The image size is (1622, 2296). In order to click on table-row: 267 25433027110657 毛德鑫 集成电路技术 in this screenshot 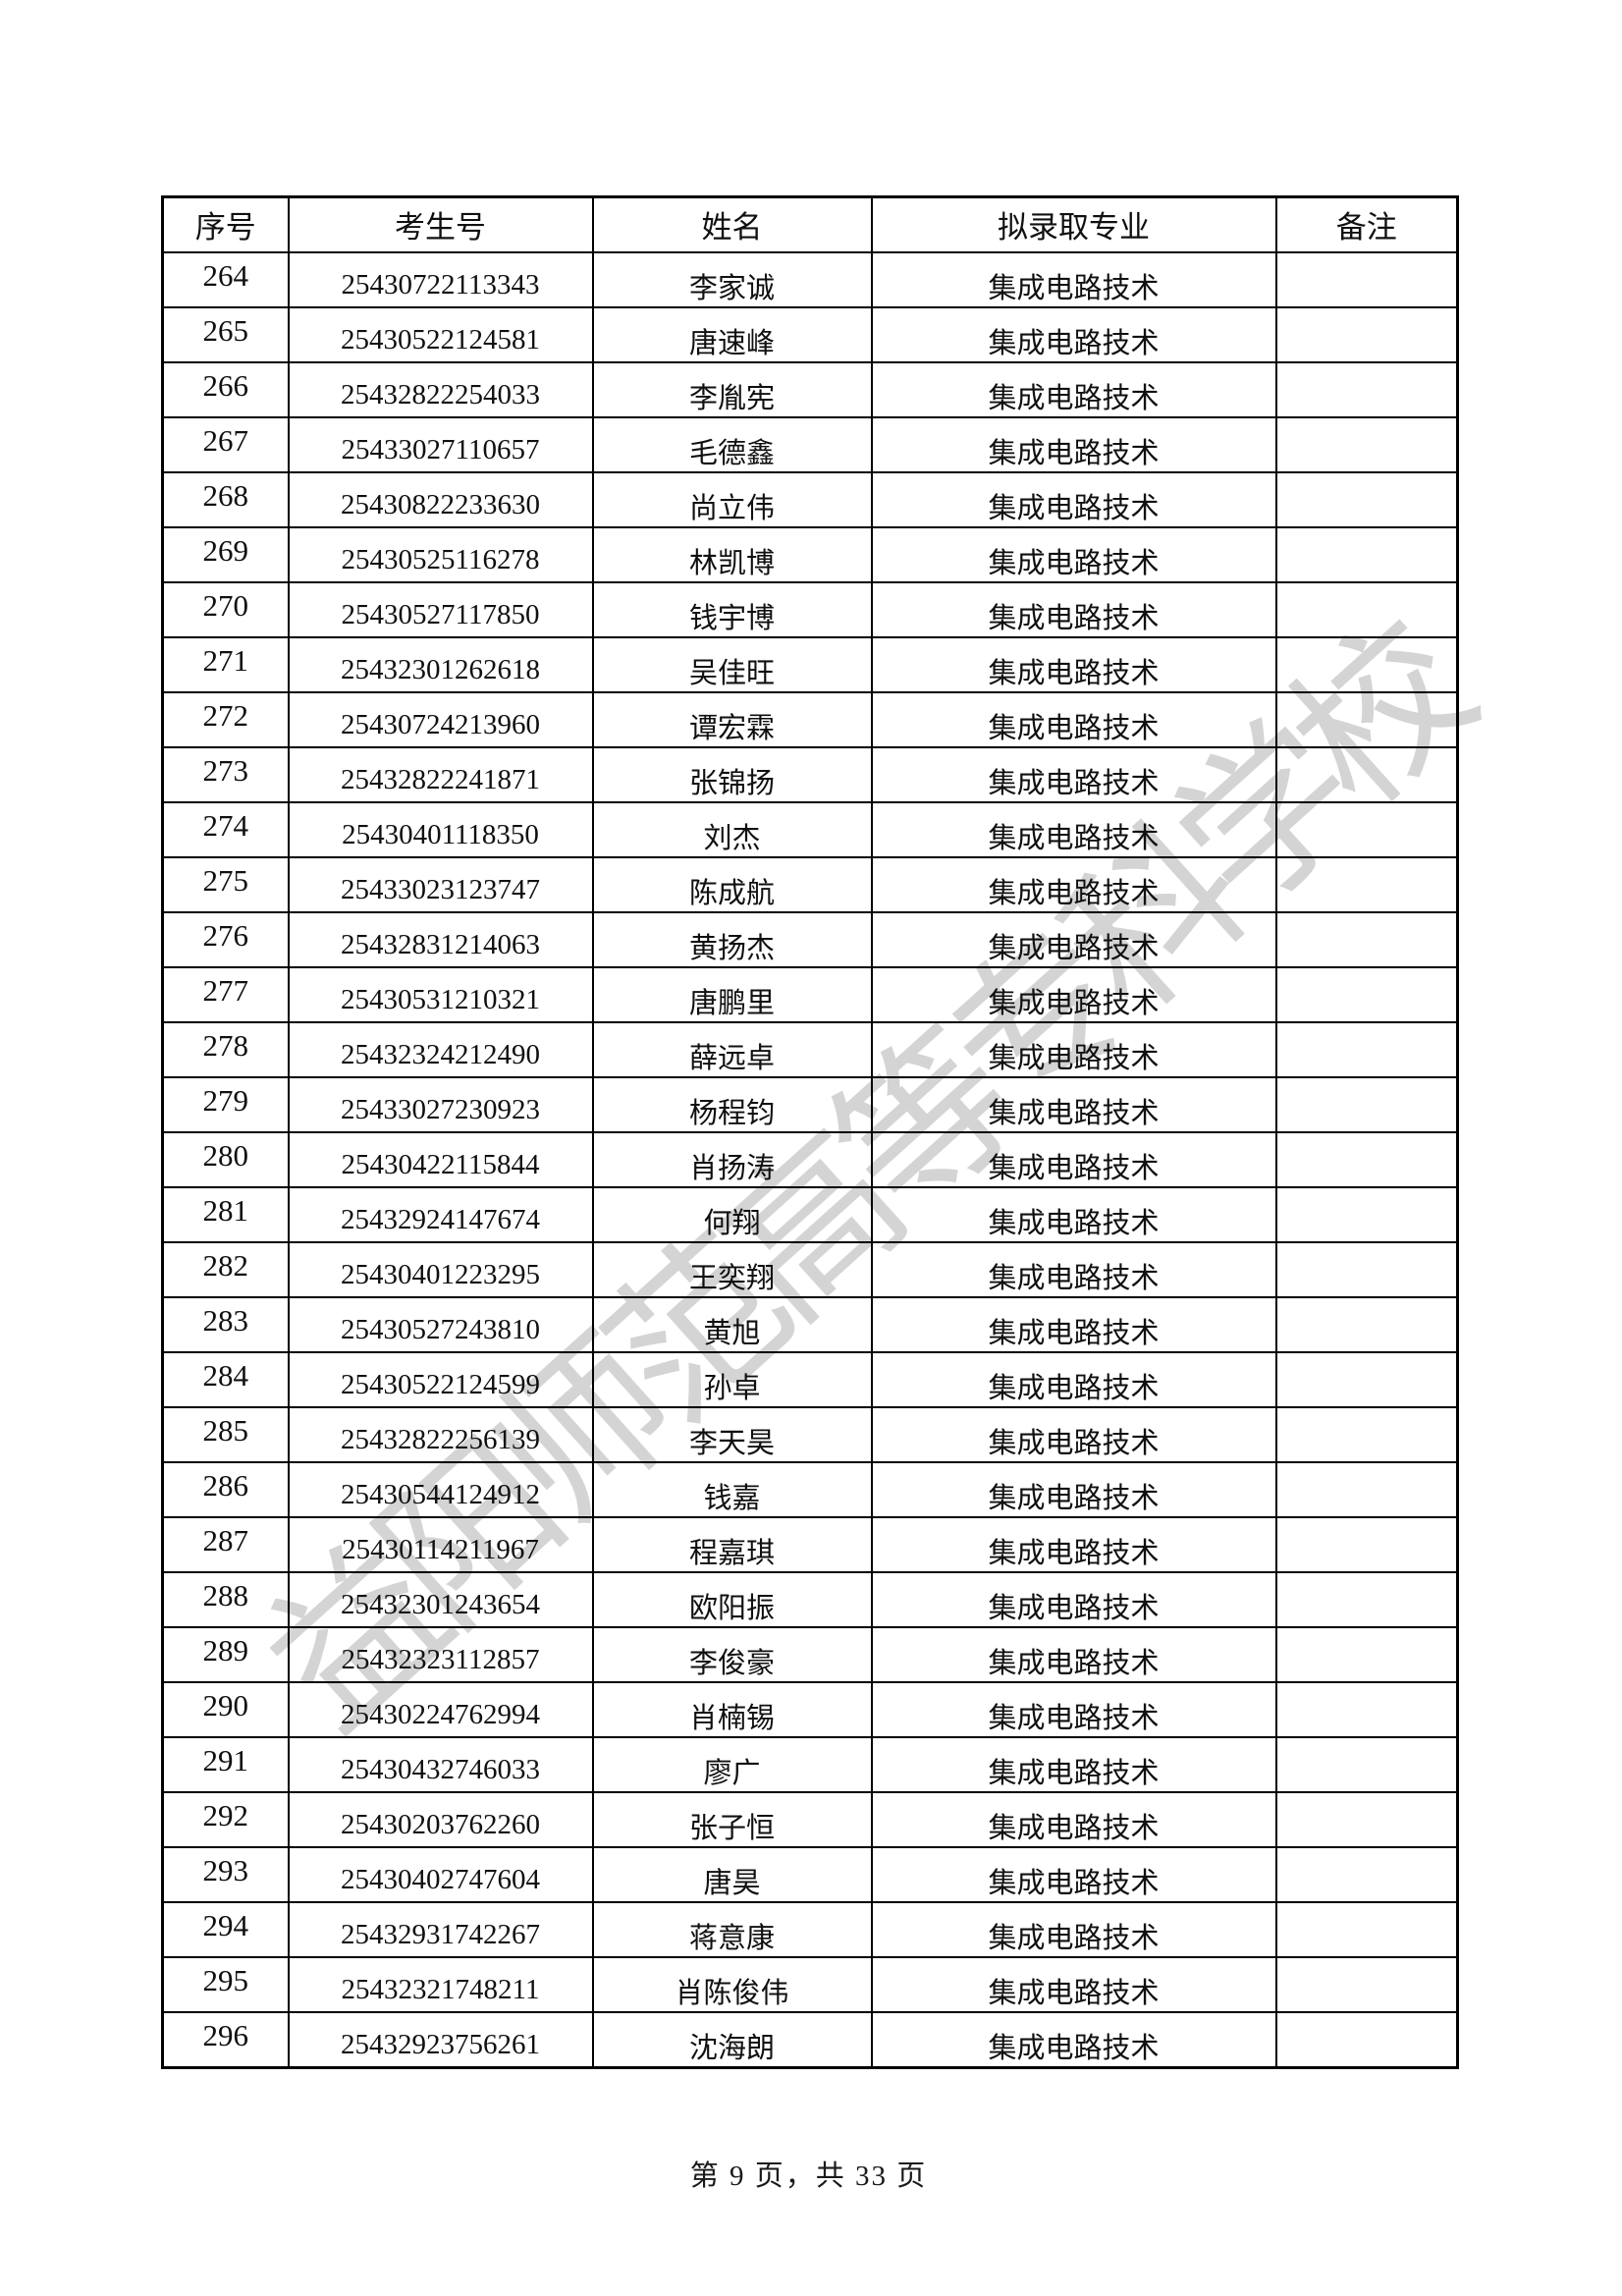, I will do `click(810, 444)`.